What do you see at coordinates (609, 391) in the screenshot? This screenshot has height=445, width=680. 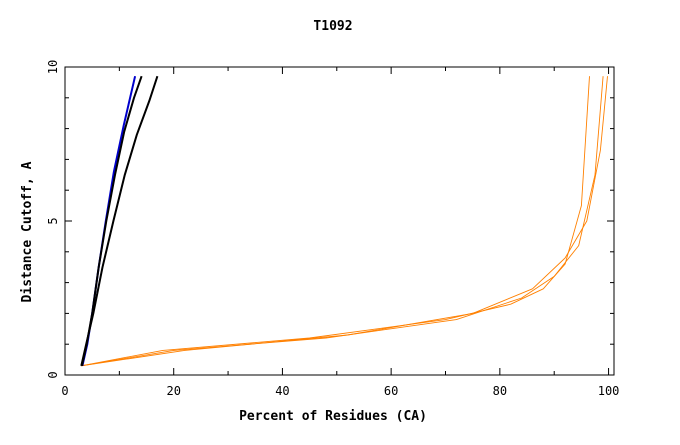 I see `x-tick-label-5: 100` at bounding box center [609, 391].